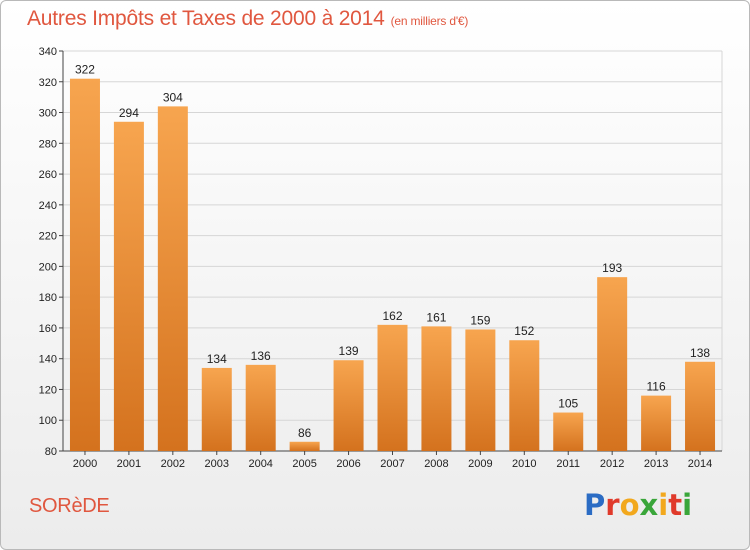 The image size is (750, 550). I want to click on x-tick-label: 2007, so click(392, 464).